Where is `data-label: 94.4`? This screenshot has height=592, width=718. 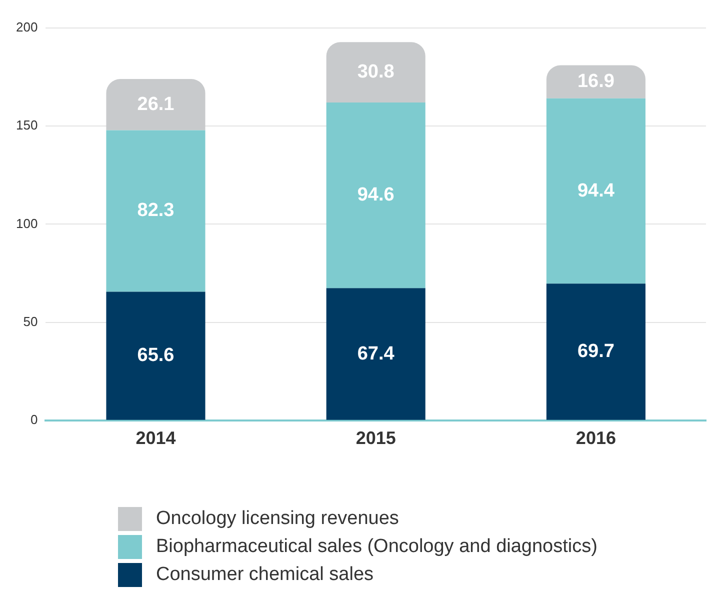 data-label: 94.4 is located at coordinates (596, 191).